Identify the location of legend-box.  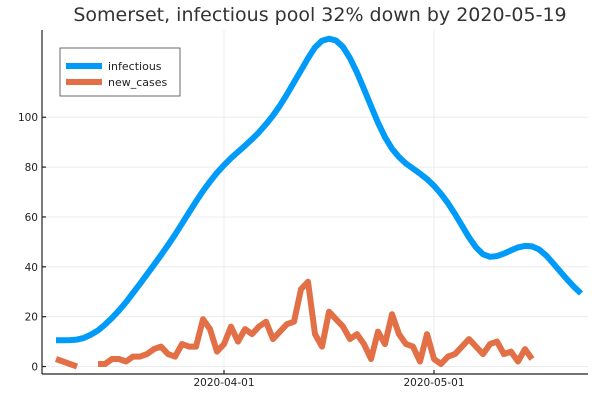
(120, 72).